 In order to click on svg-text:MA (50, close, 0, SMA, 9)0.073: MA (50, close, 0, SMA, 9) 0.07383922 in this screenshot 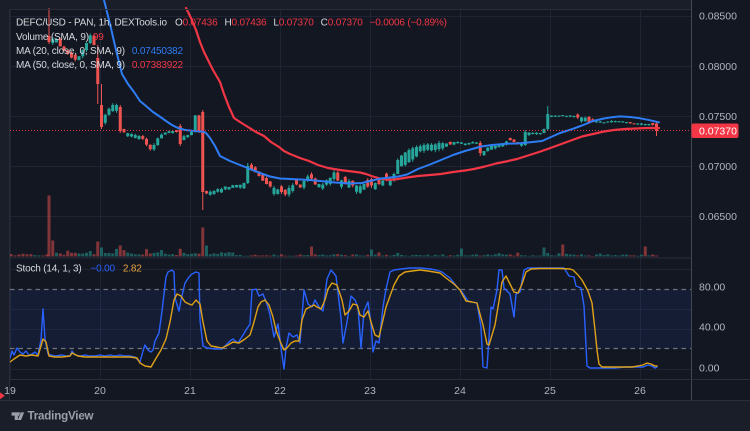, I will do `click(100, 65)`.